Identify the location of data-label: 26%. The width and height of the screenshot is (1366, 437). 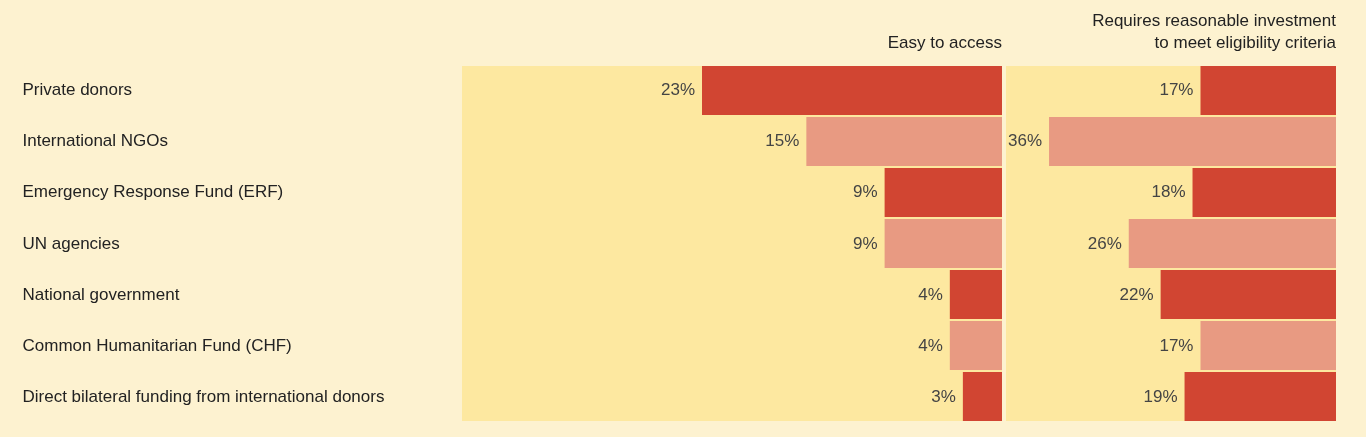
(1104, 243).